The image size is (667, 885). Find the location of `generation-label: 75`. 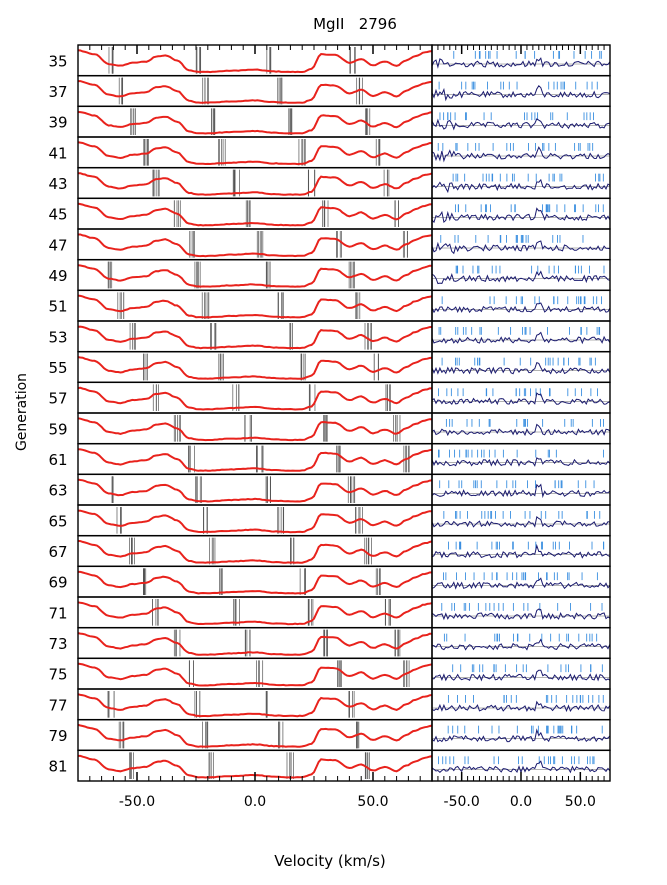

generation-label: 75 is located at coordinates (57, 675).